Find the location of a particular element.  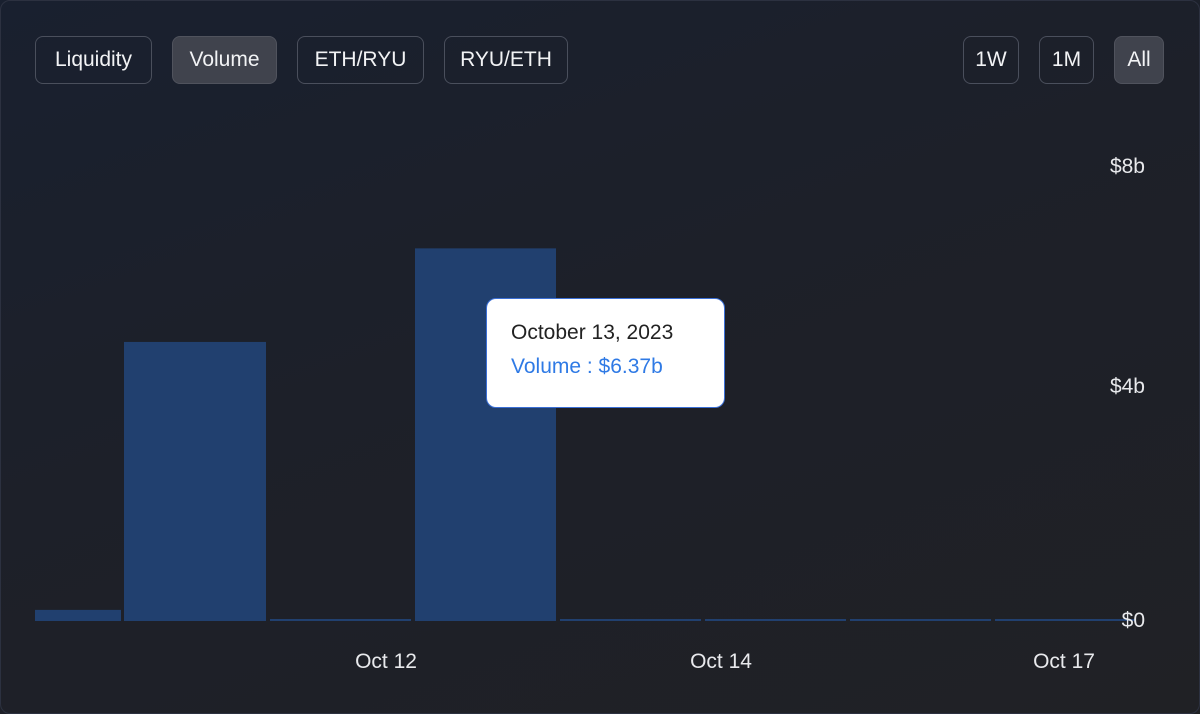

tab-liquidity: Liquidity is located at coordinates (93, 60).